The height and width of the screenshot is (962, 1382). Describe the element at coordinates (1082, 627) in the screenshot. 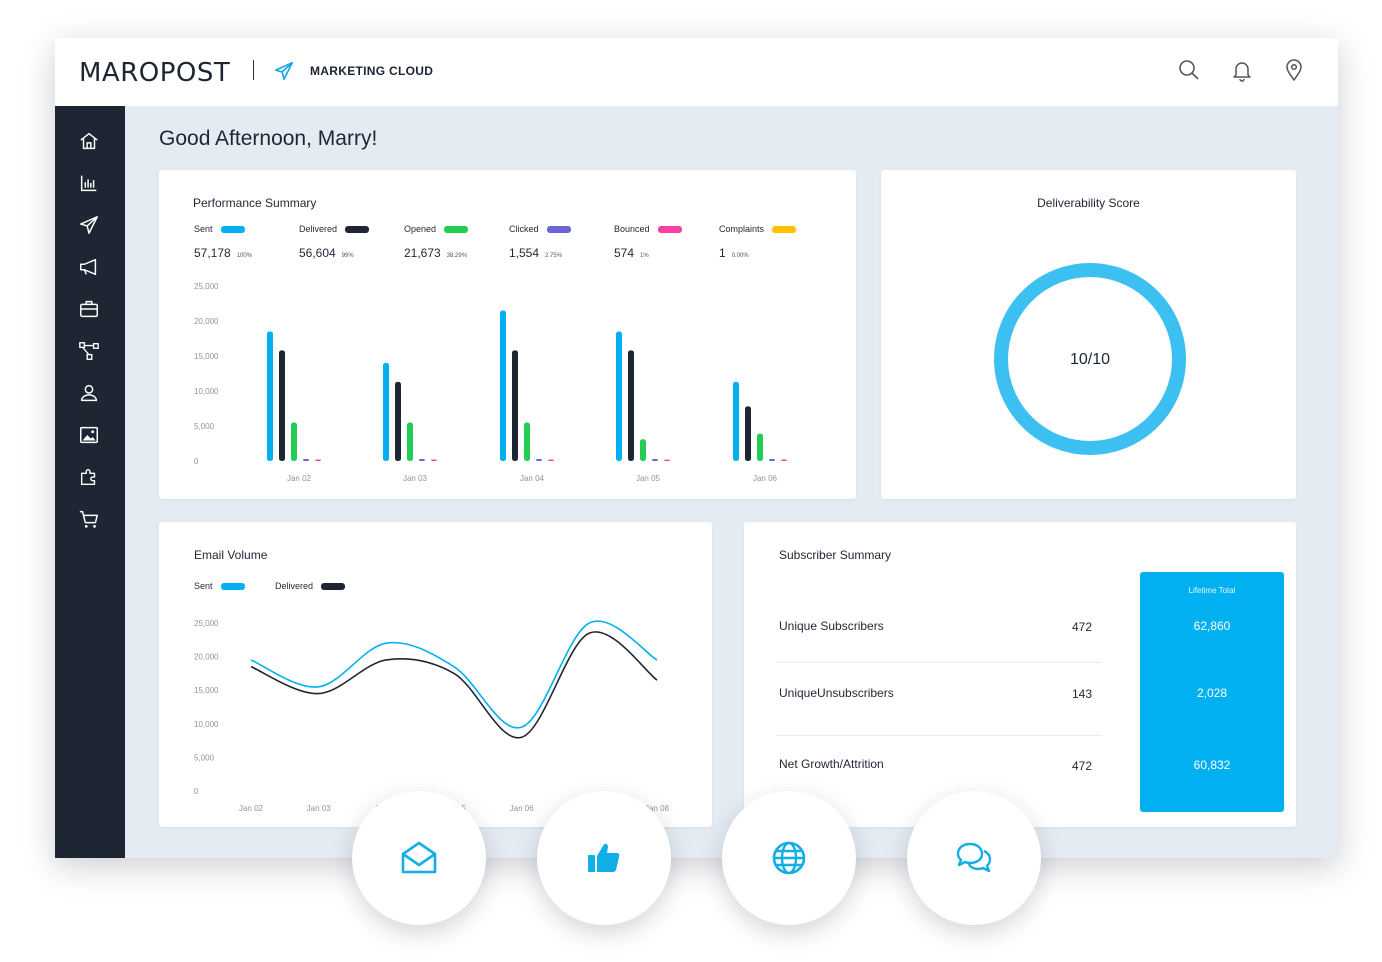

I see `unique-subscribers-value: 472` at that location.